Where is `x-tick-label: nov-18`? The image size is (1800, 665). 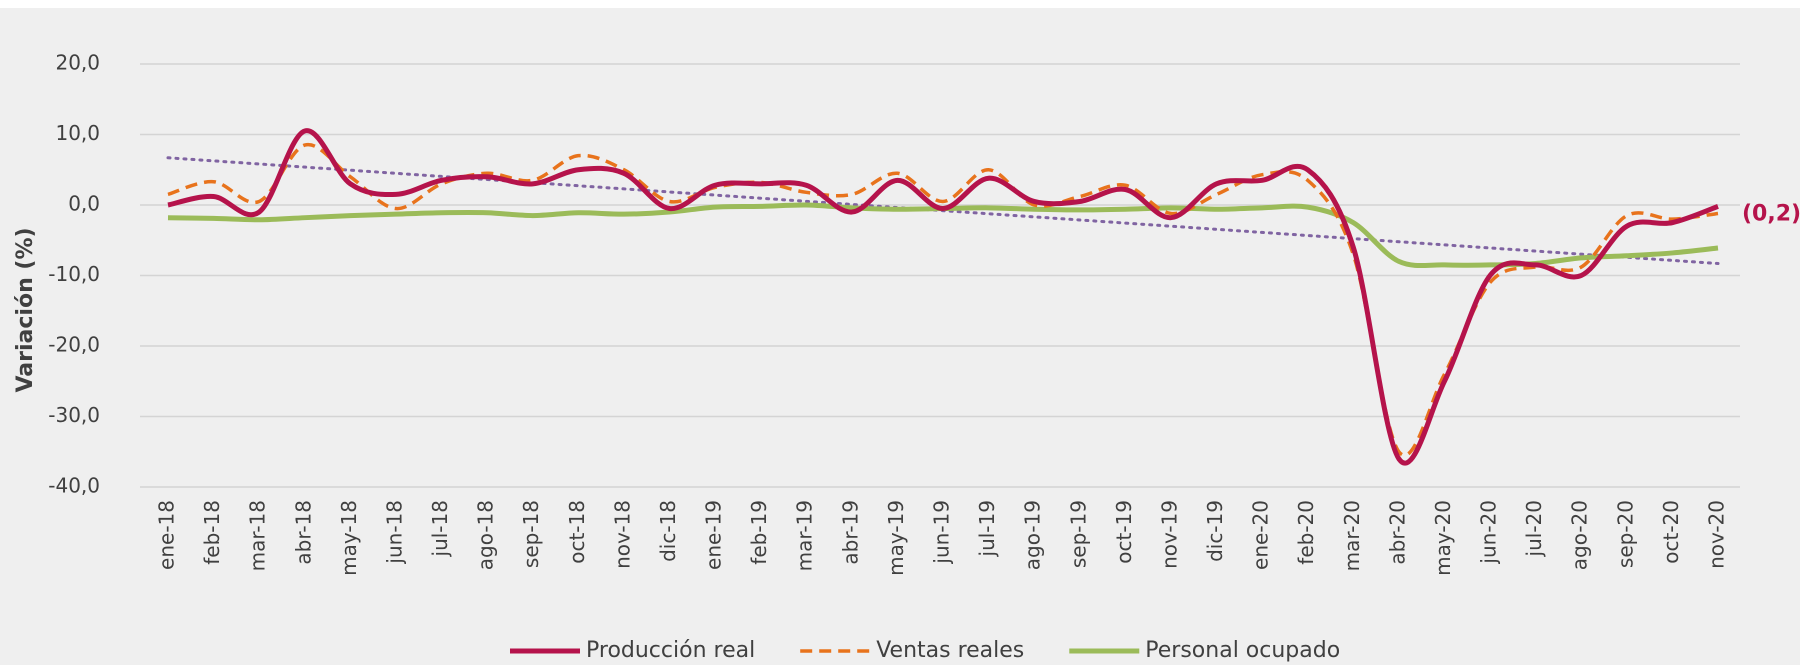 x-tick-label: nov-18 is located at coordinates (622, 534).